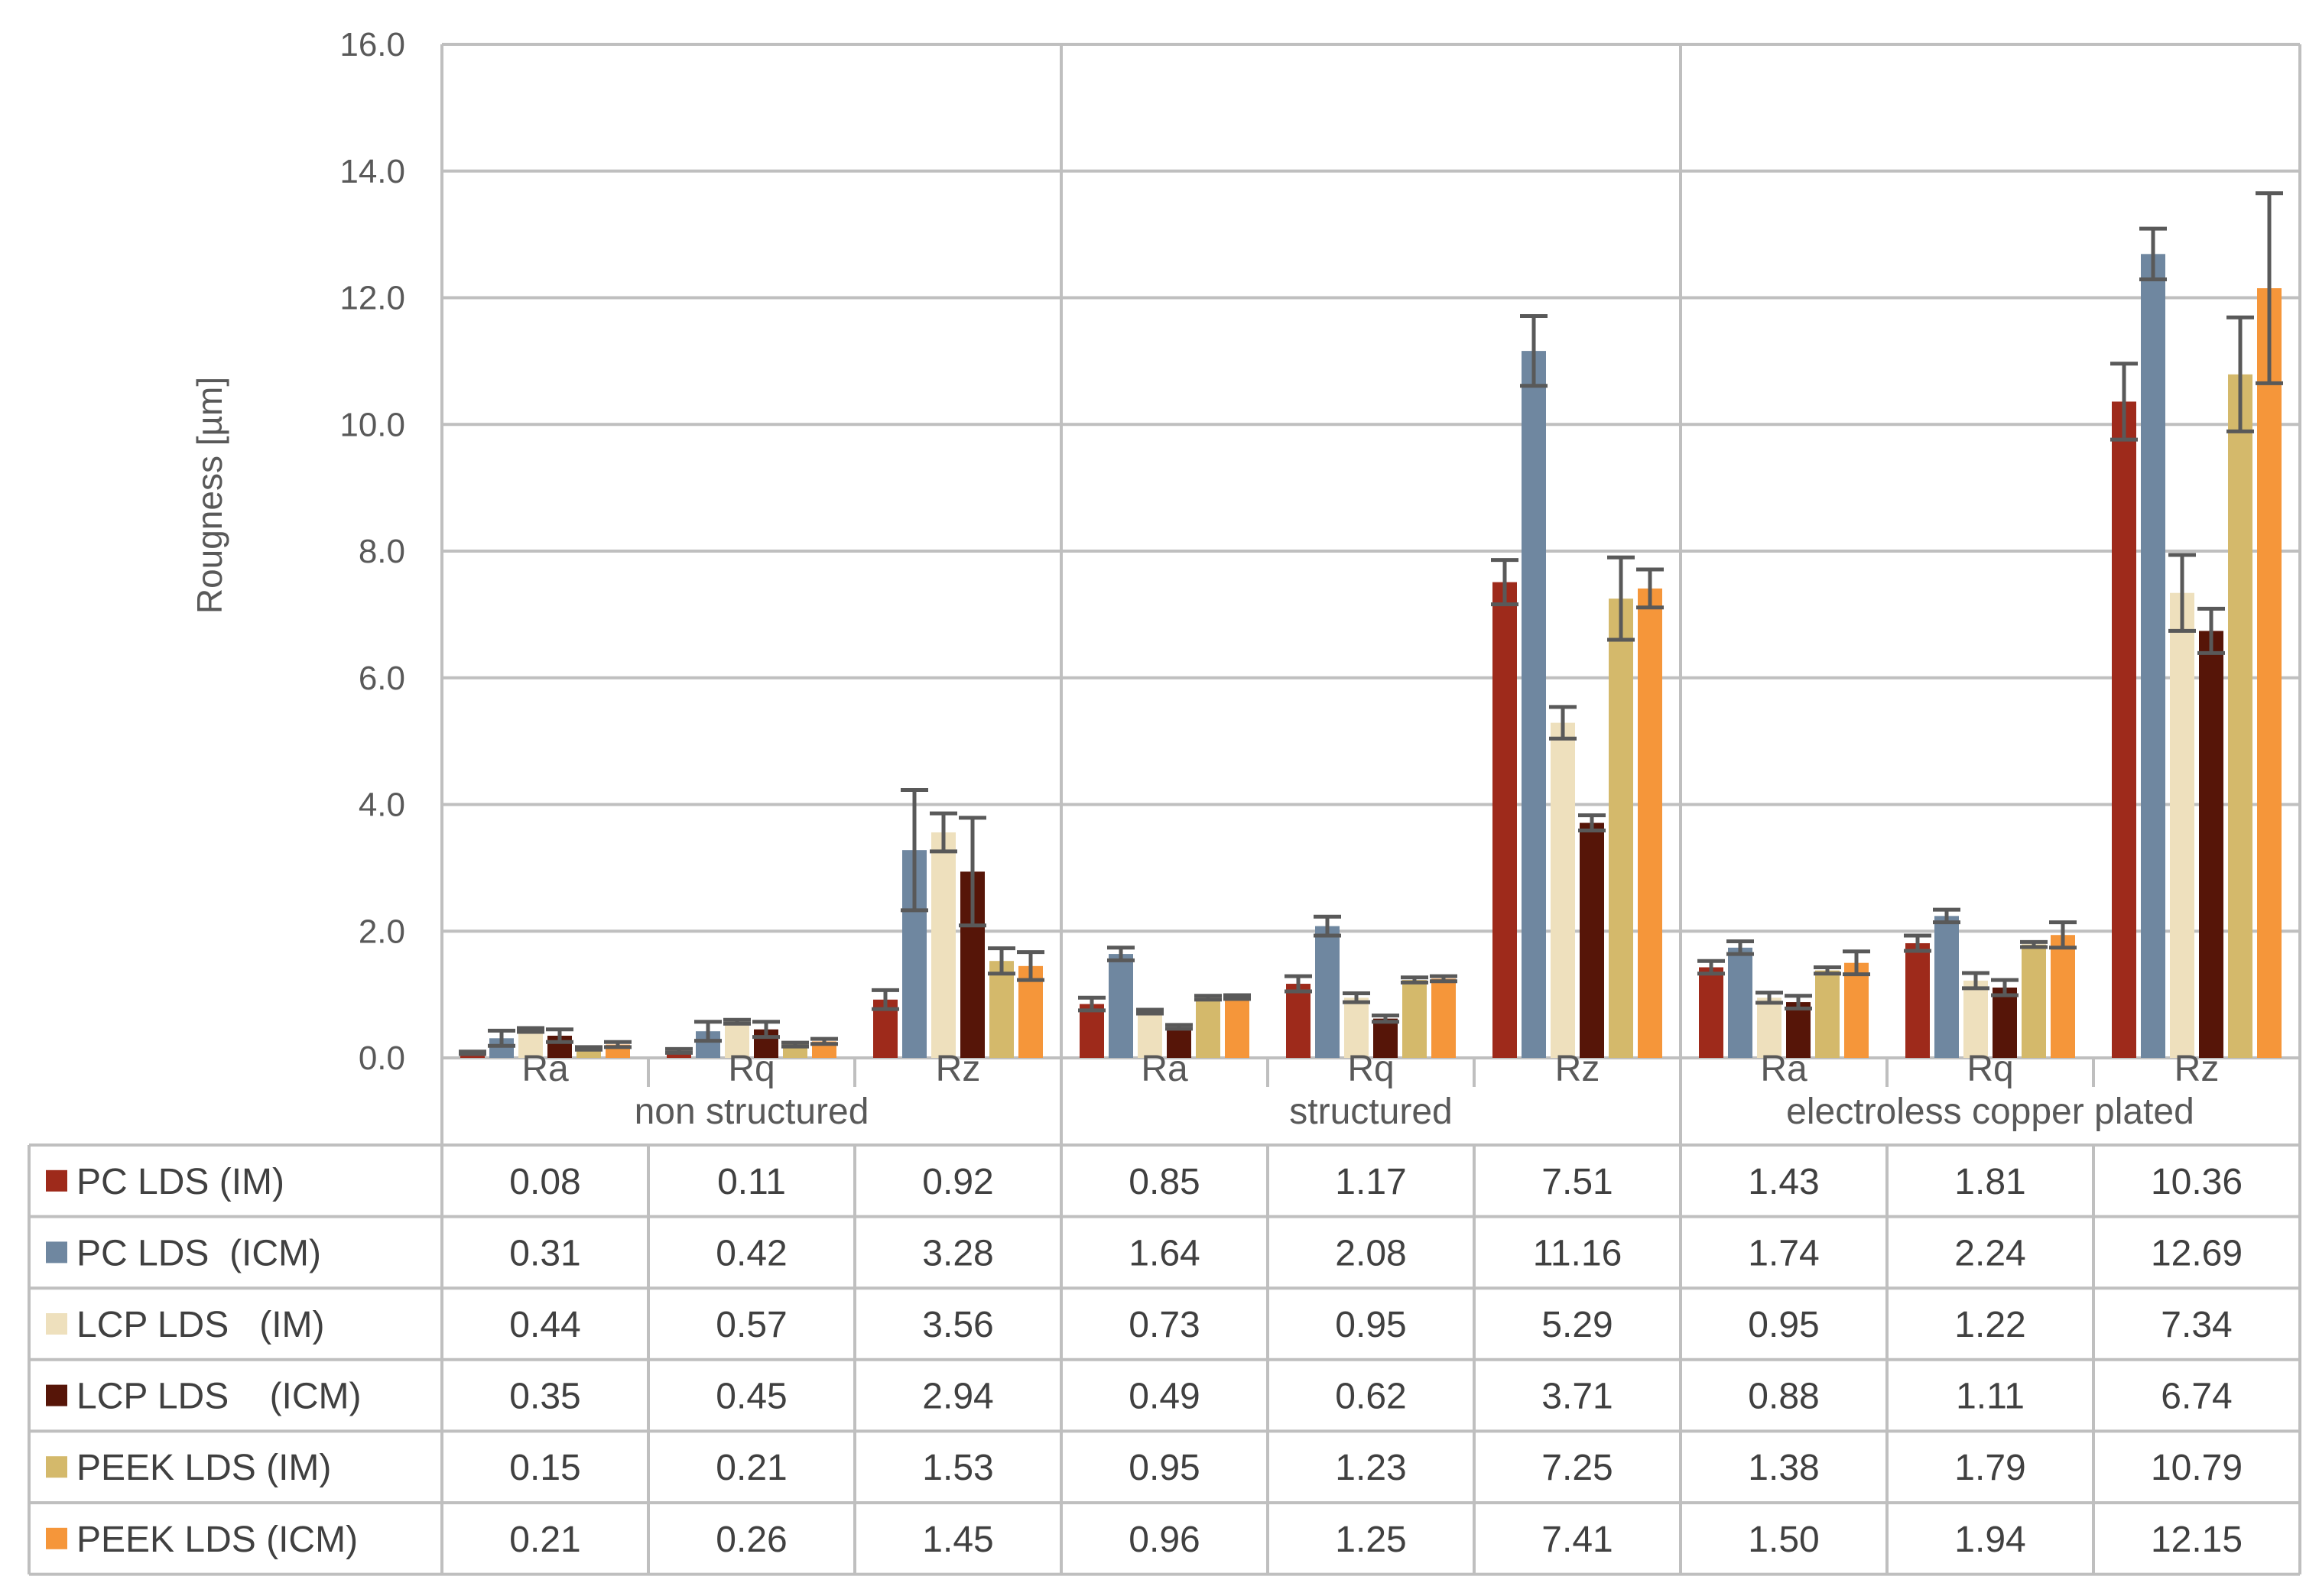 This screenshot has width=2319, height=1596. I want to click on table-cell: 0.85, so click(1164, 1182).